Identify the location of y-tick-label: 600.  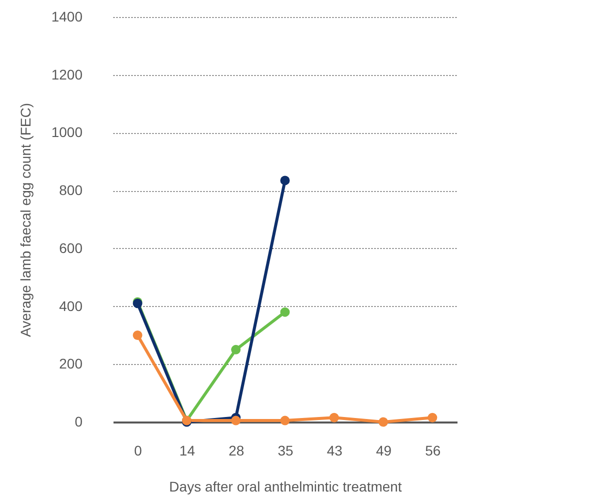
(71, 248).